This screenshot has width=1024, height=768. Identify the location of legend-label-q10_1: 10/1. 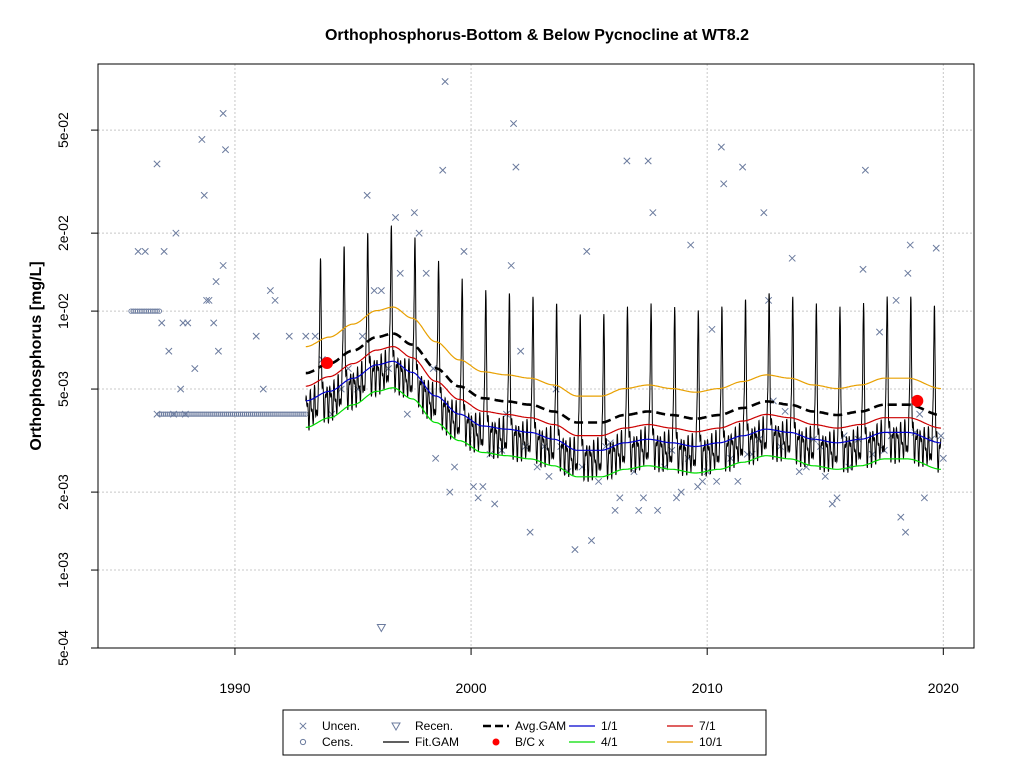
(711, 742).